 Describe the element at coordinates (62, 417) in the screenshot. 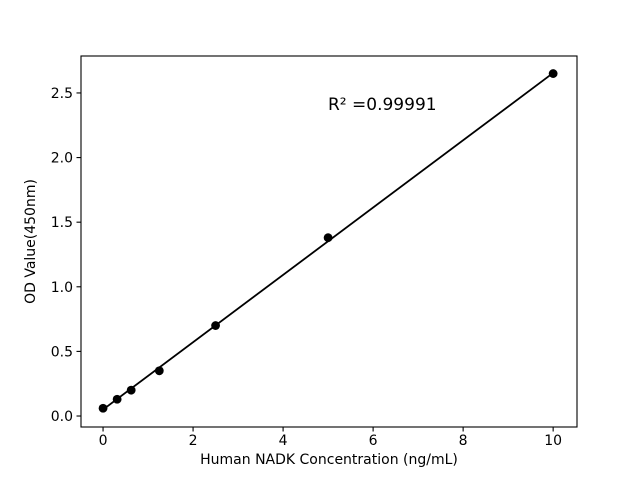

I see `y-tick-label: 0.0` at that location.